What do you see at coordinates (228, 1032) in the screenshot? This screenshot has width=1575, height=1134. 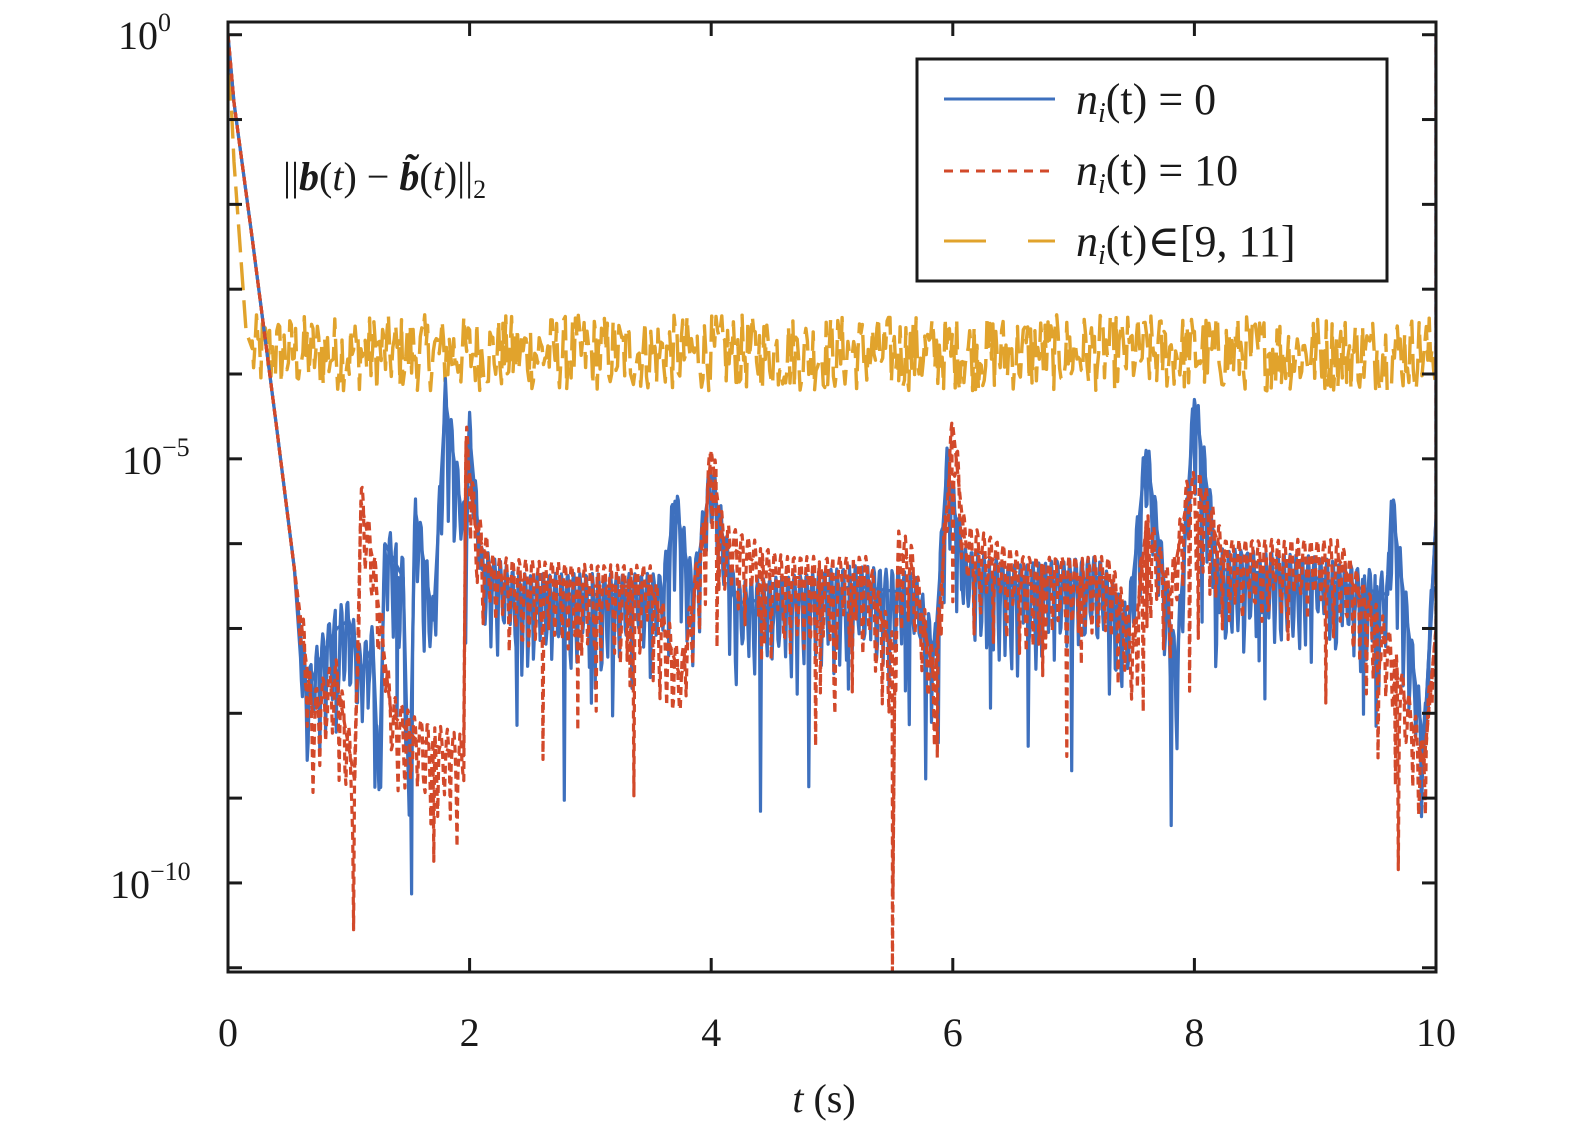 I see `x-tick-label-0: 0` at bounding box center [228, 1032].